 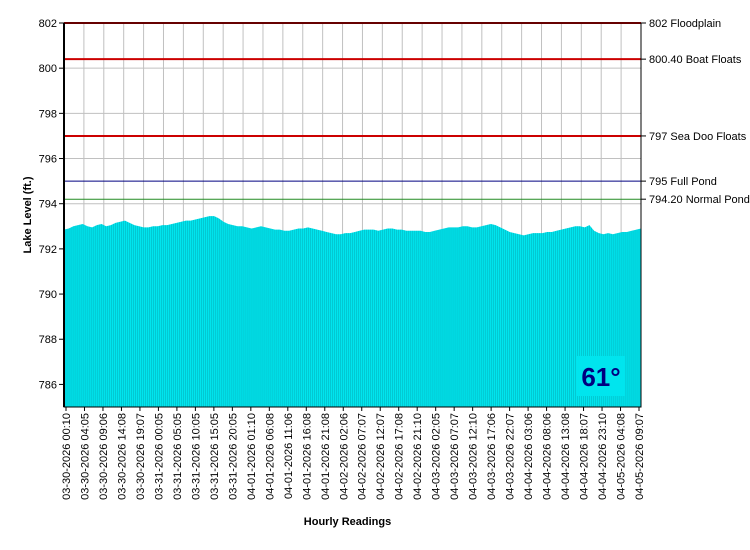 What do you see at coordinates (683, 182) in the screenshot?
I see `reference-line-label: 795 Full Pond` at bounding box center [683, 182].